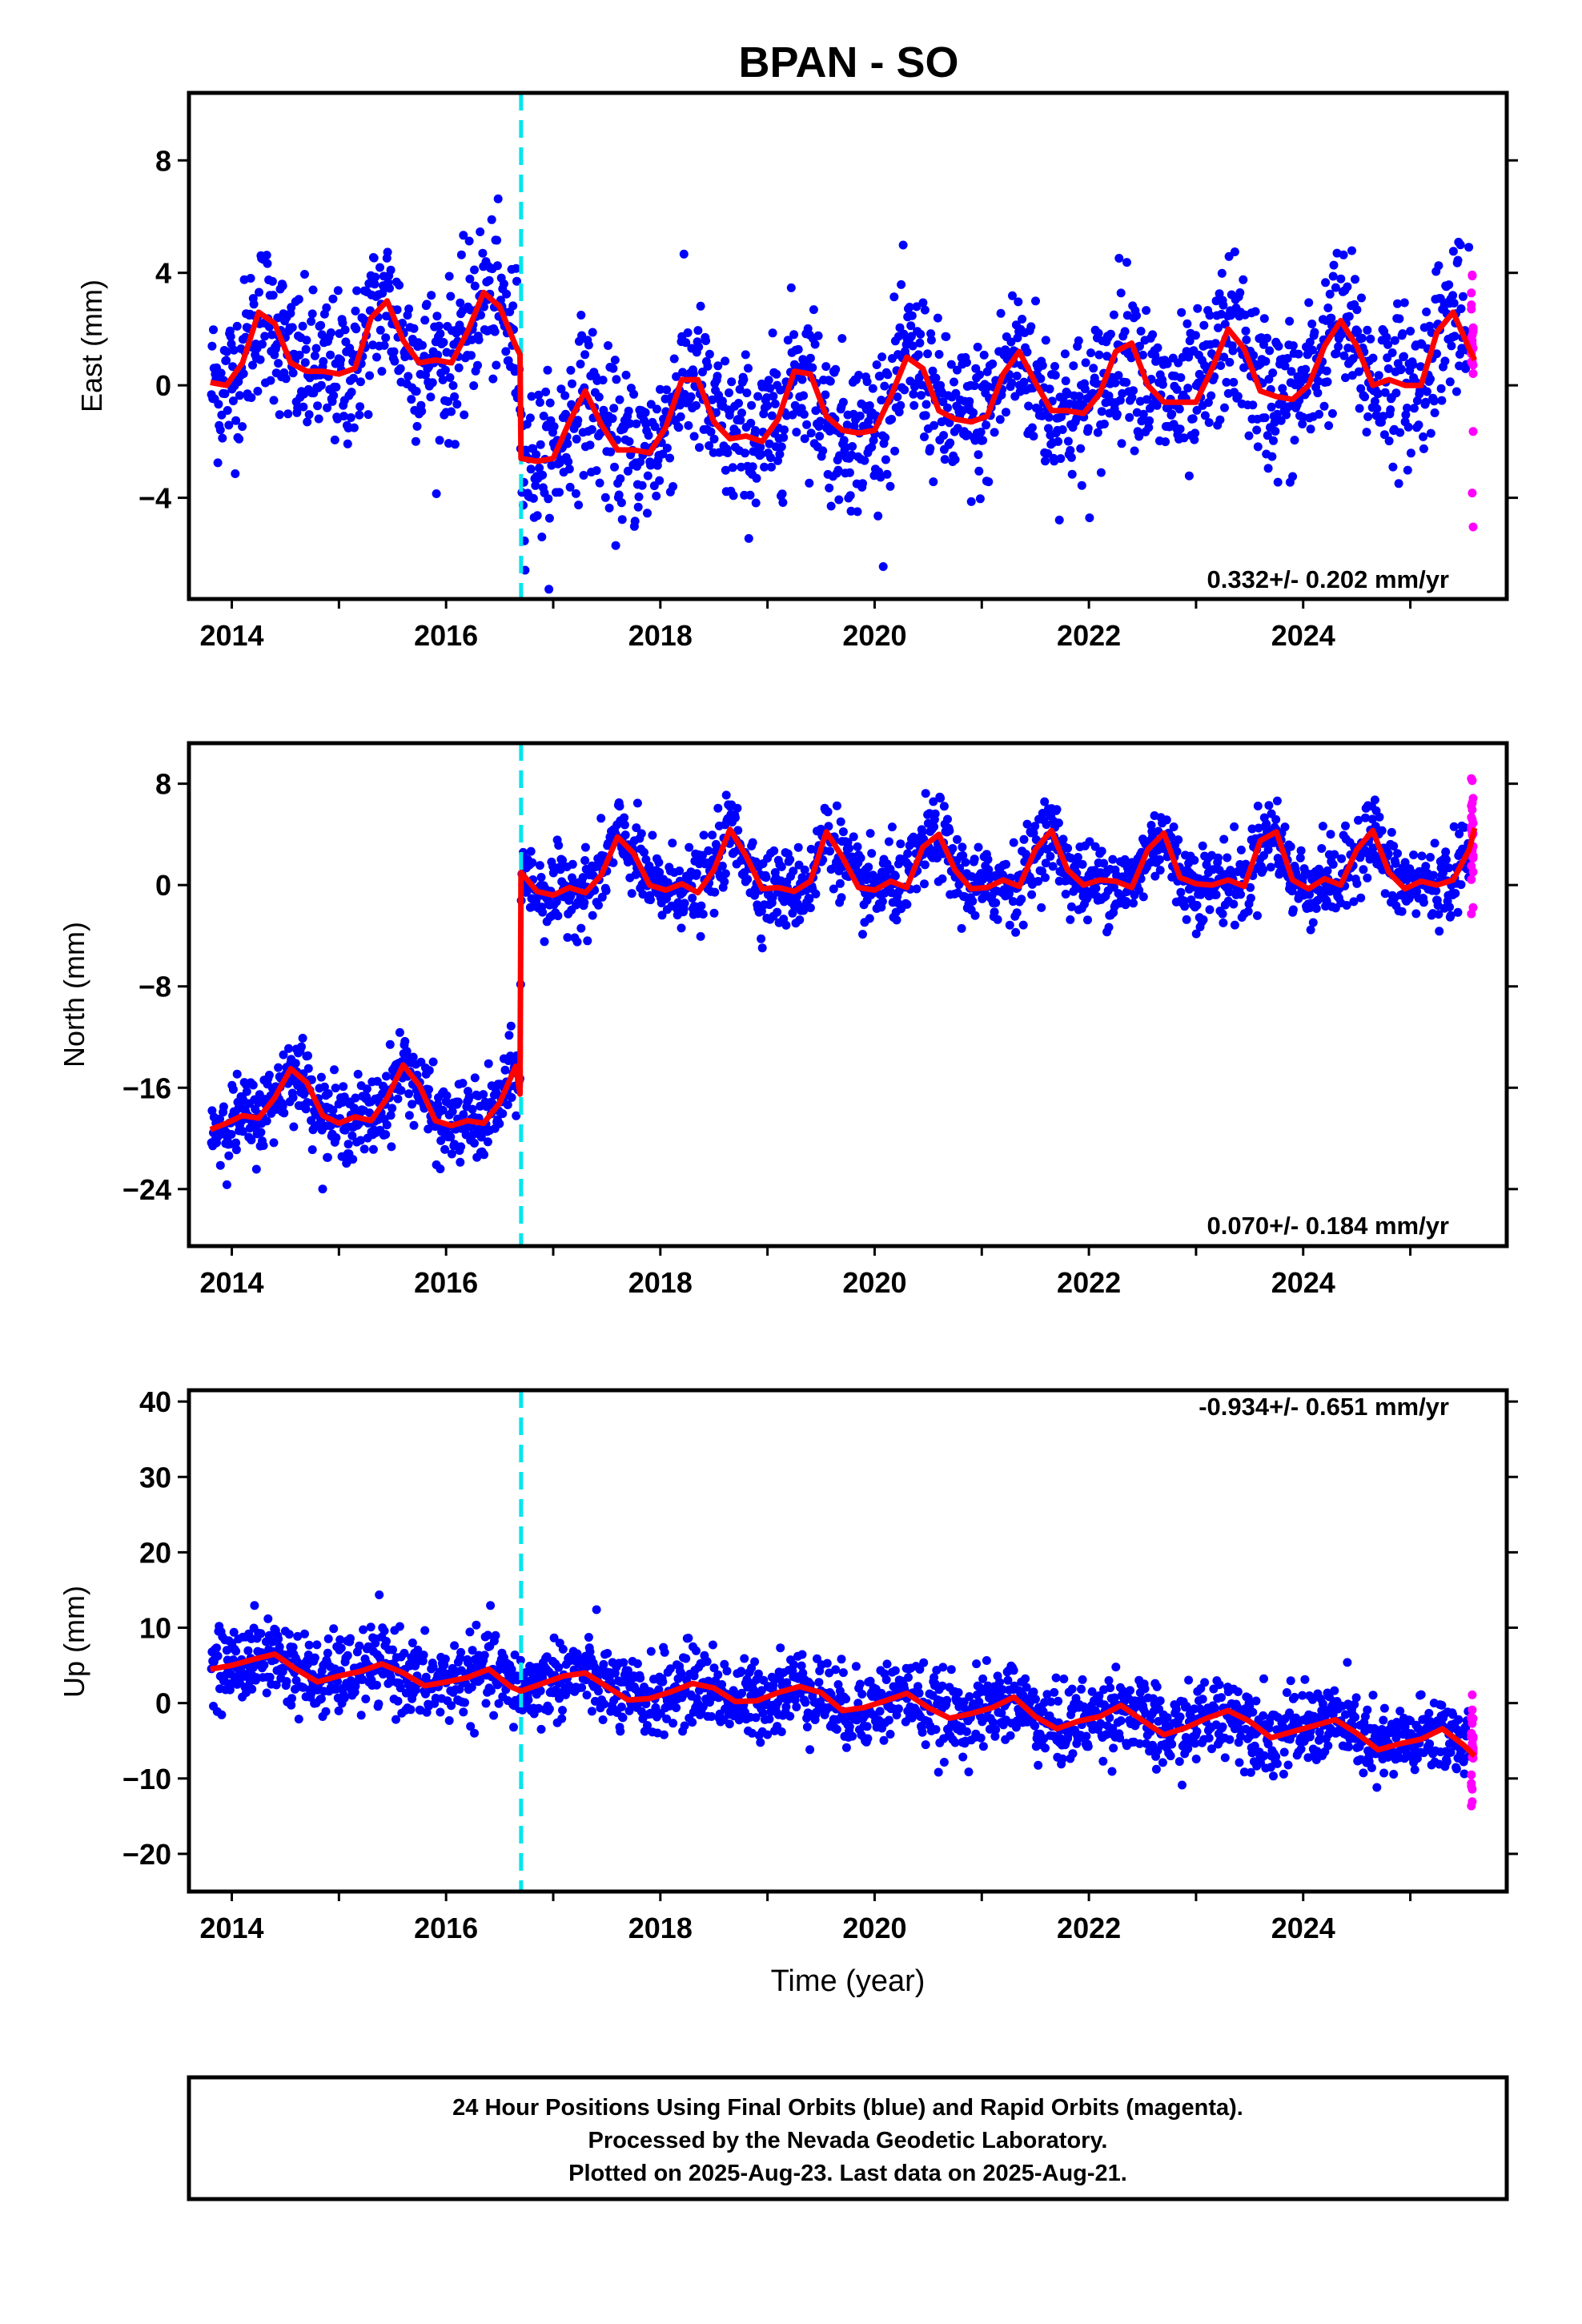 The height and width of the screenshot is (2324, 1582). What do you see at coordinates (163, 885) in the screenshot?
I see `north-y-tick-label: 0` at bounding box center [163, 885].